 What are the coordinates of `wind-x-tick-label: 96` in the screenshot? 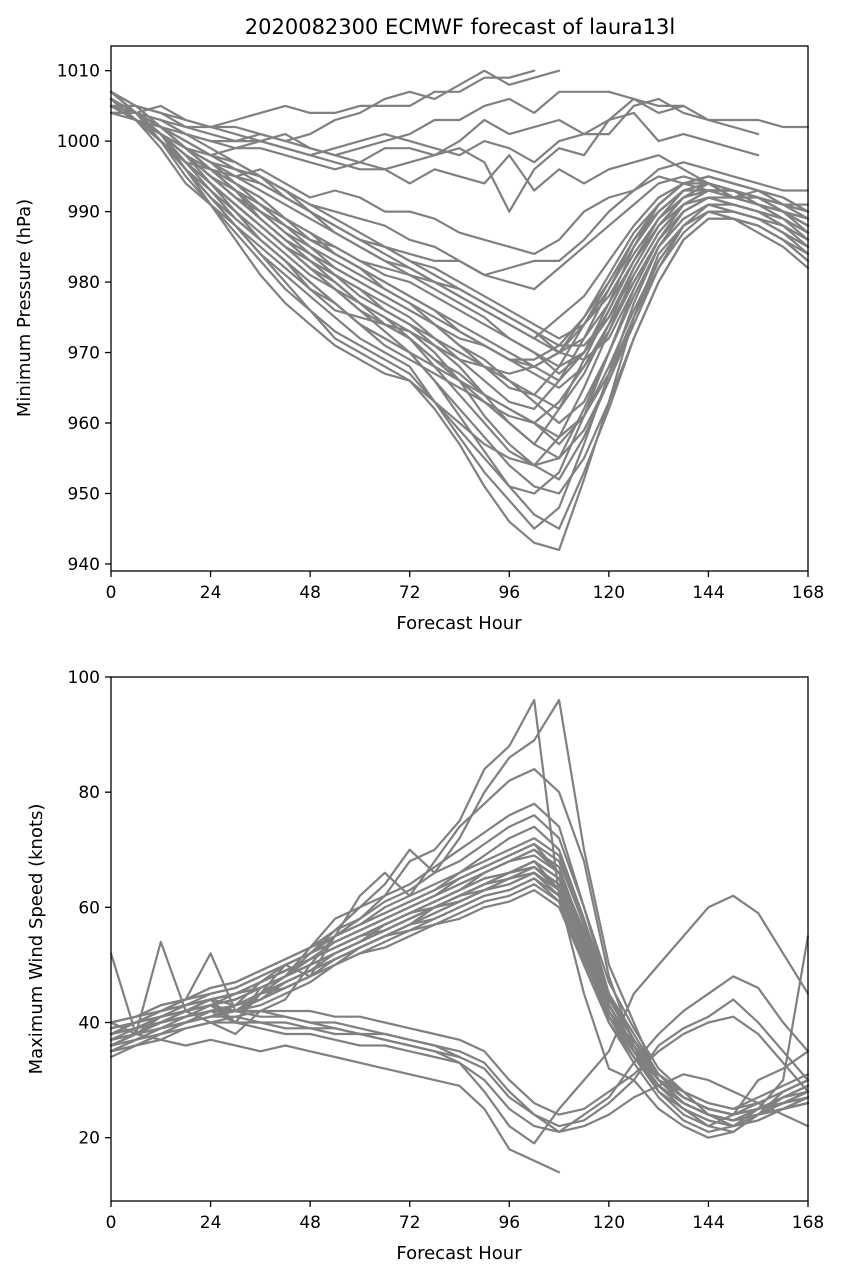 It's located at (509, 1223).